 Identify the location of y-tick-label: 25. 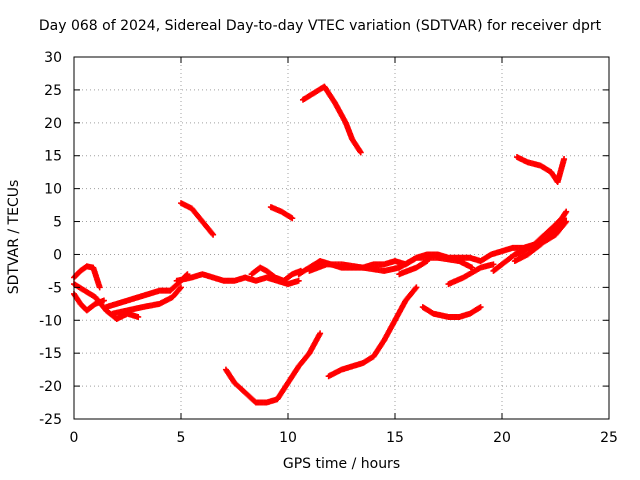
(53, 91).